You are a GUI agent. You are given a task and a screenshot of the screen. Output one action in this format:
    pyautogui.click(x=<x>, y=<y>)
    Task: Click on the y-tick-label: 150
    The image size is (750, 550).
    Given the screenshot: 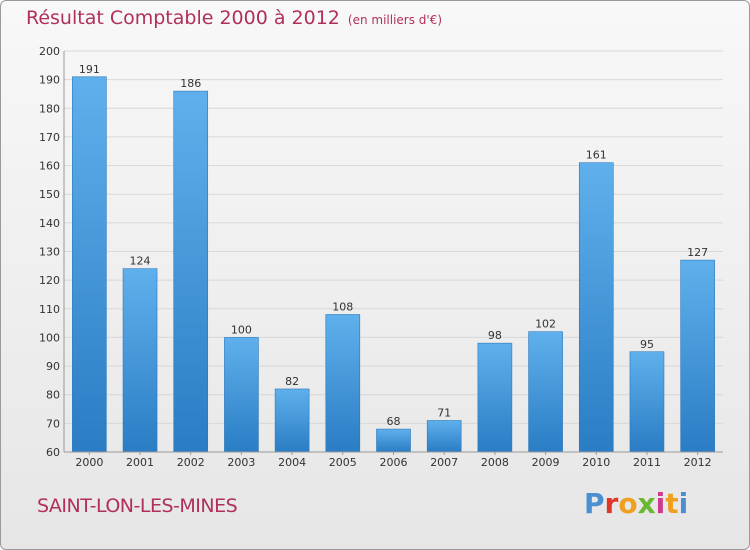 What is the action you would take?
    pyautogui.click(x=49, y=194)
    